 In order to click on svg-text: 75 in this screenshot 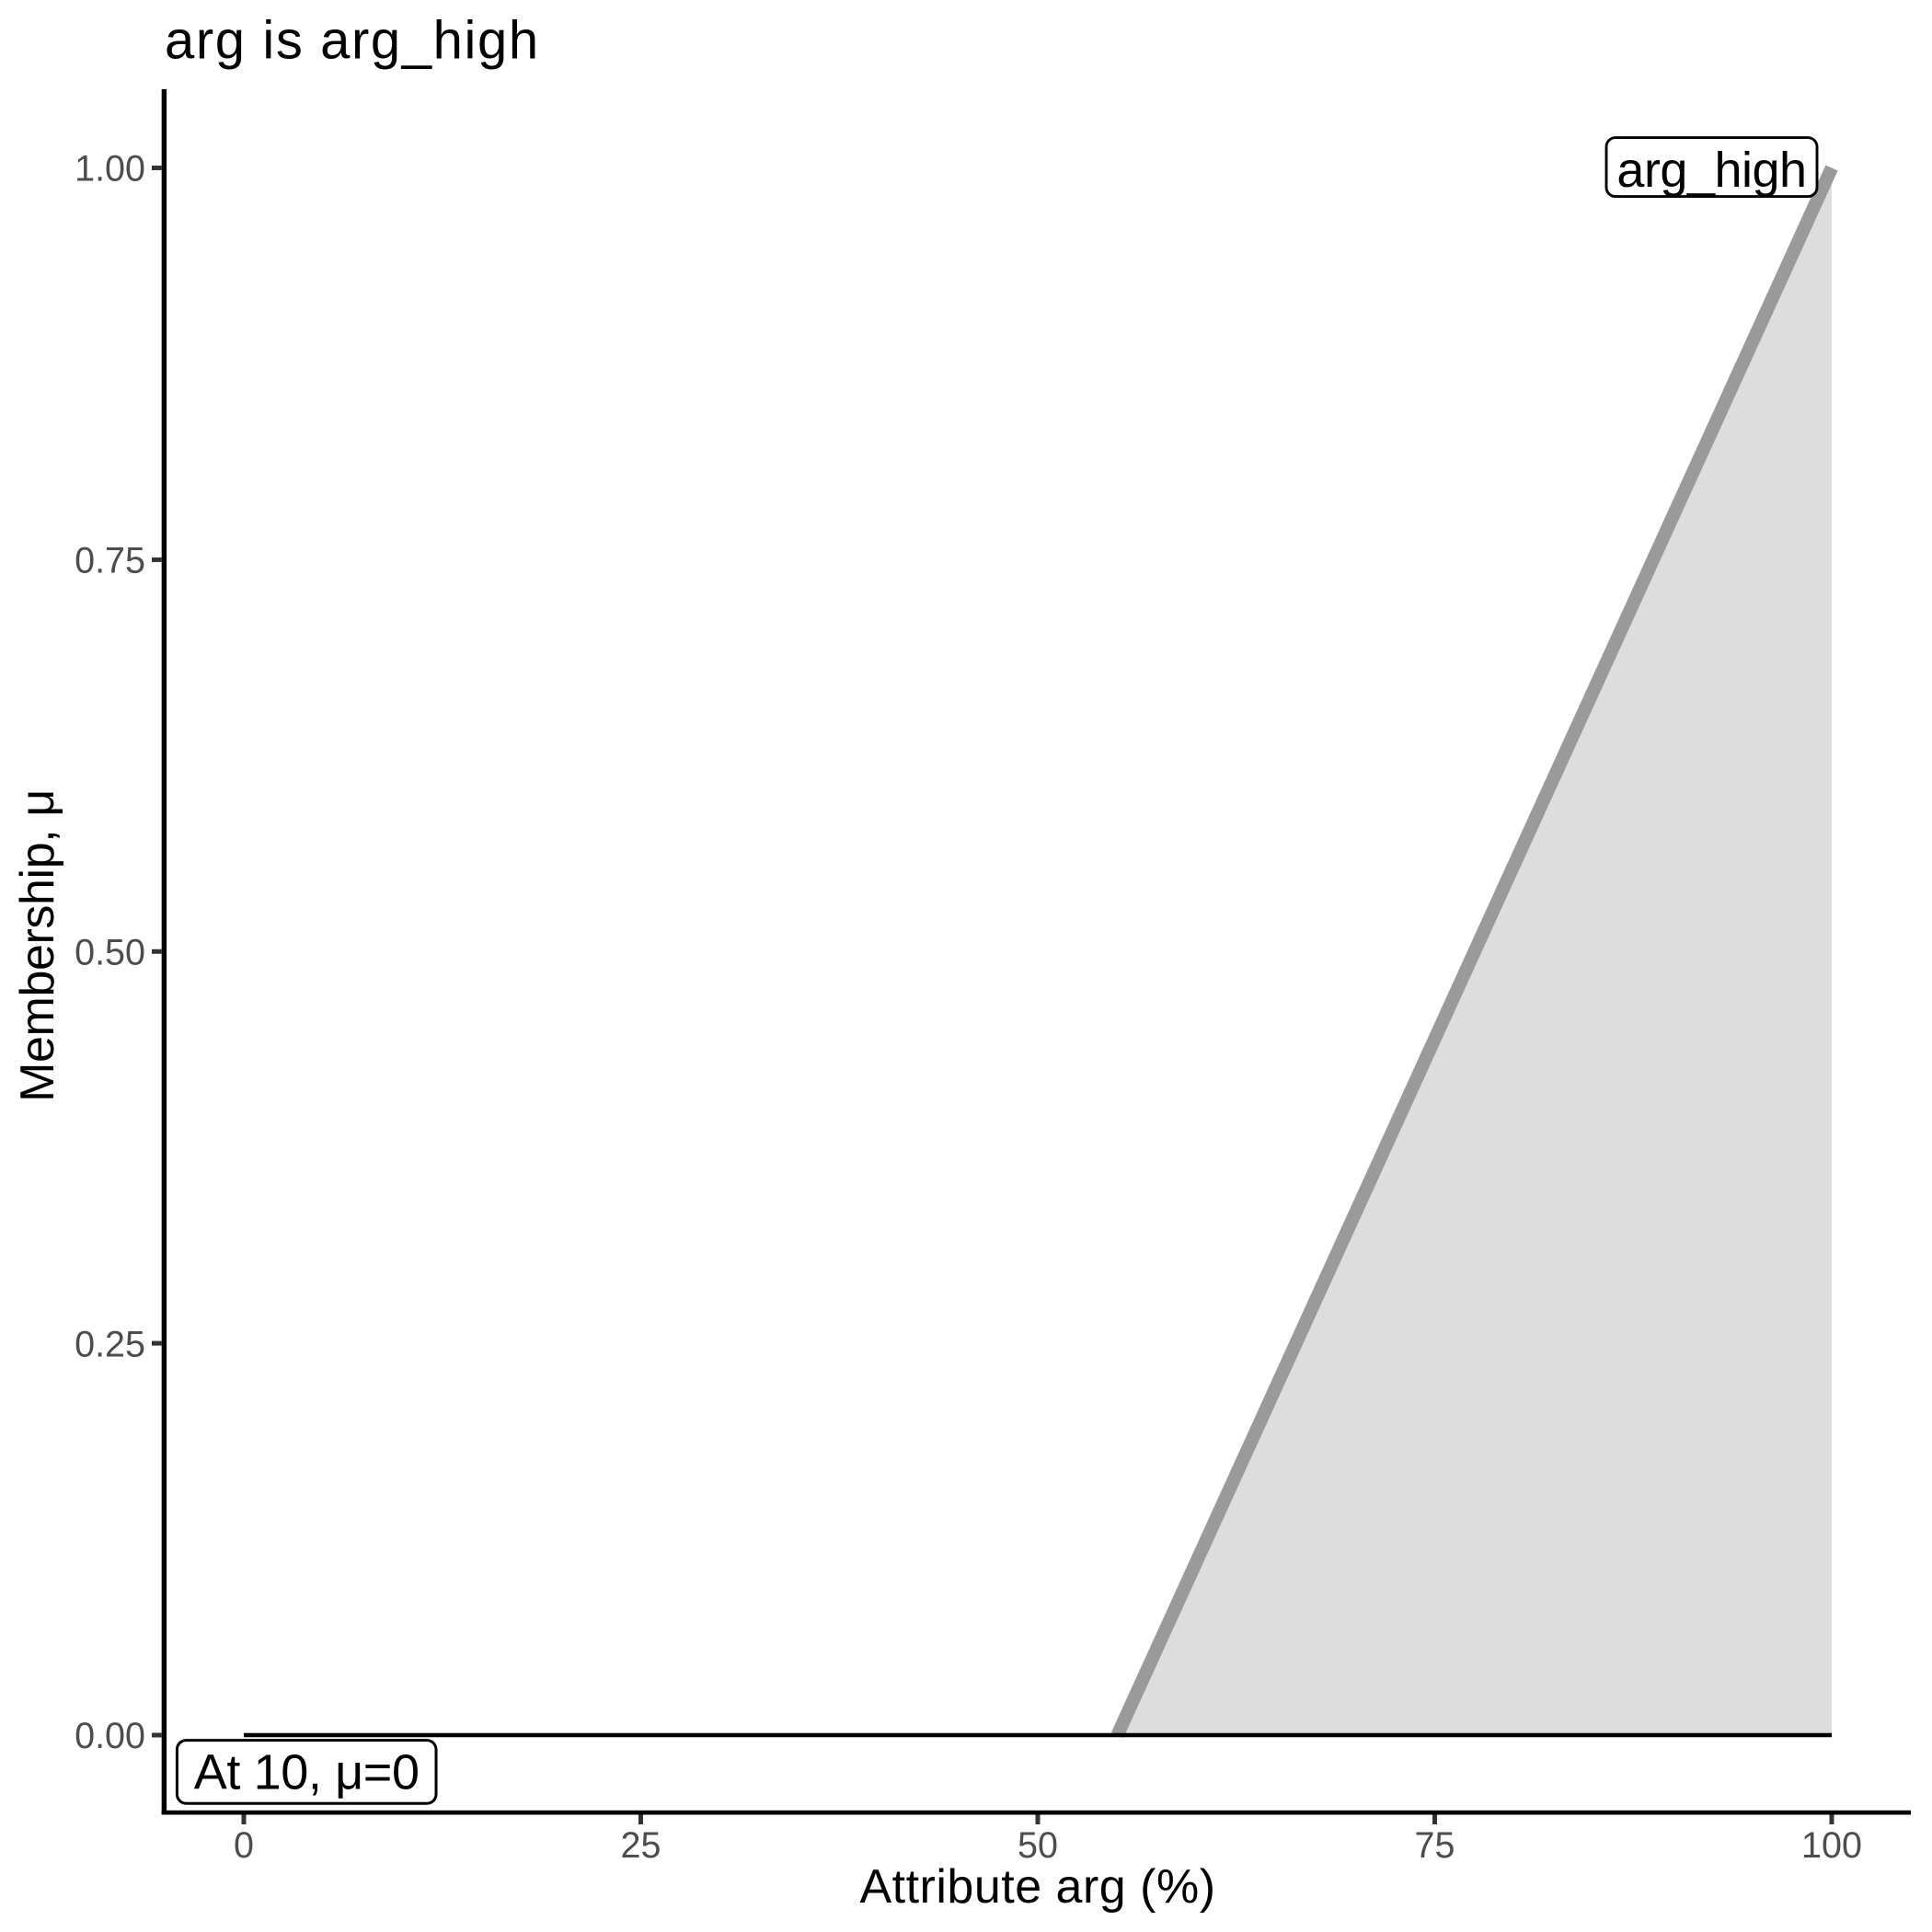, I will do `click(1435, 1845)`.